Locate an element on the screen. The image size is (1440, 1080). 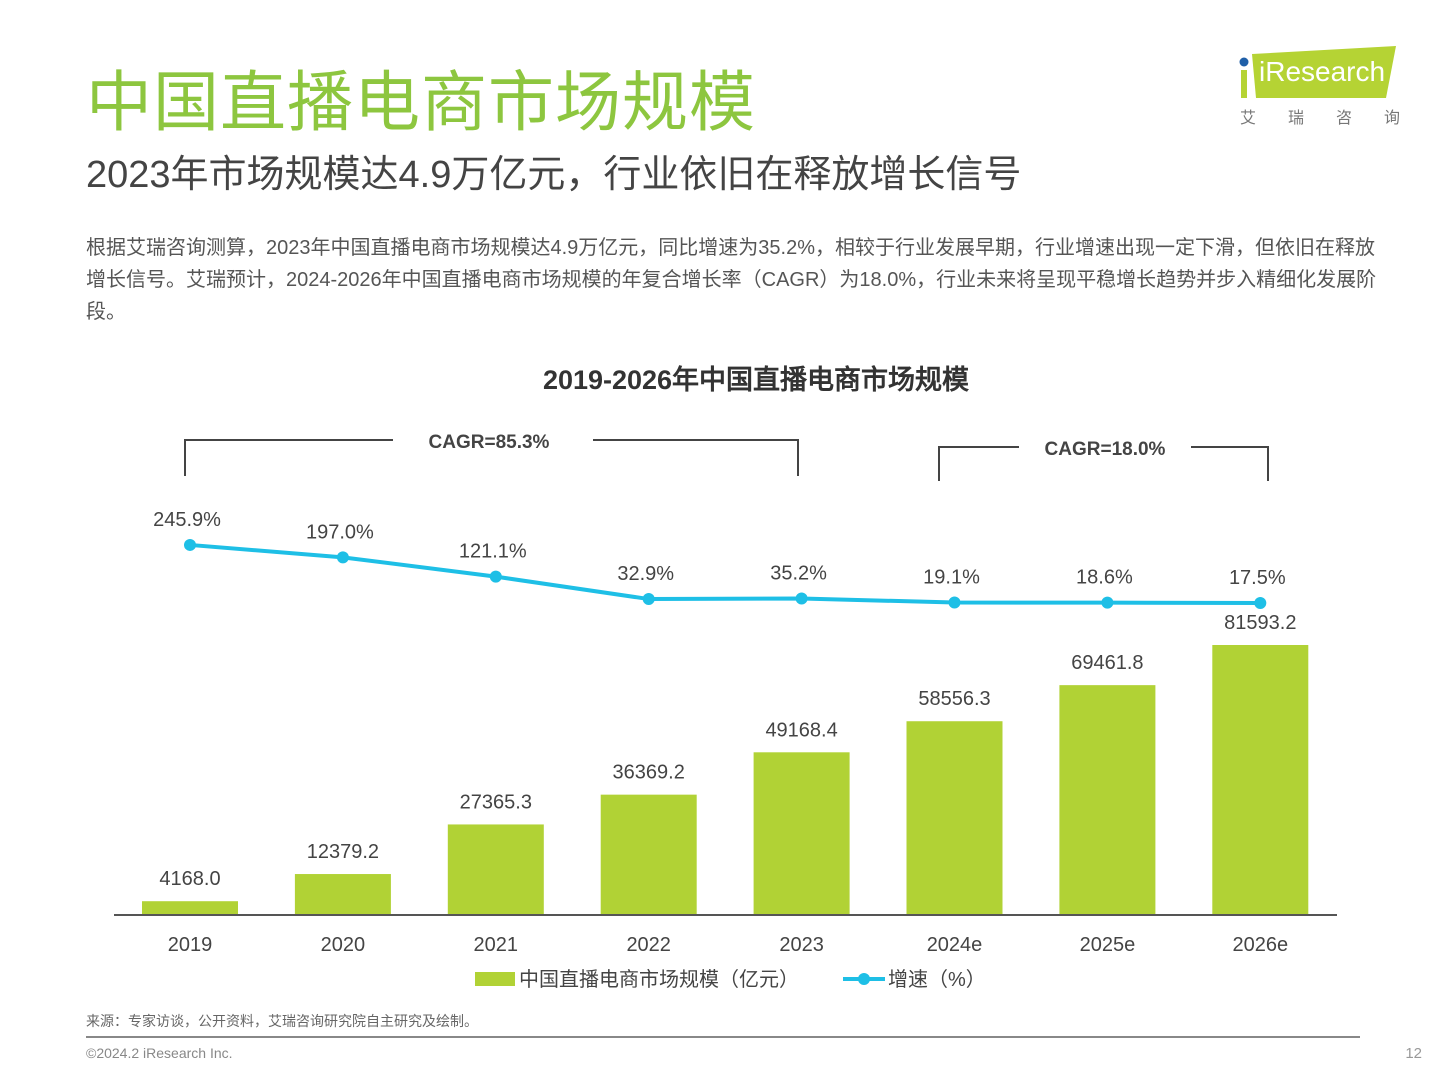
page-title: 中国直播电商市场规模 is located at coordinates (421, 102).